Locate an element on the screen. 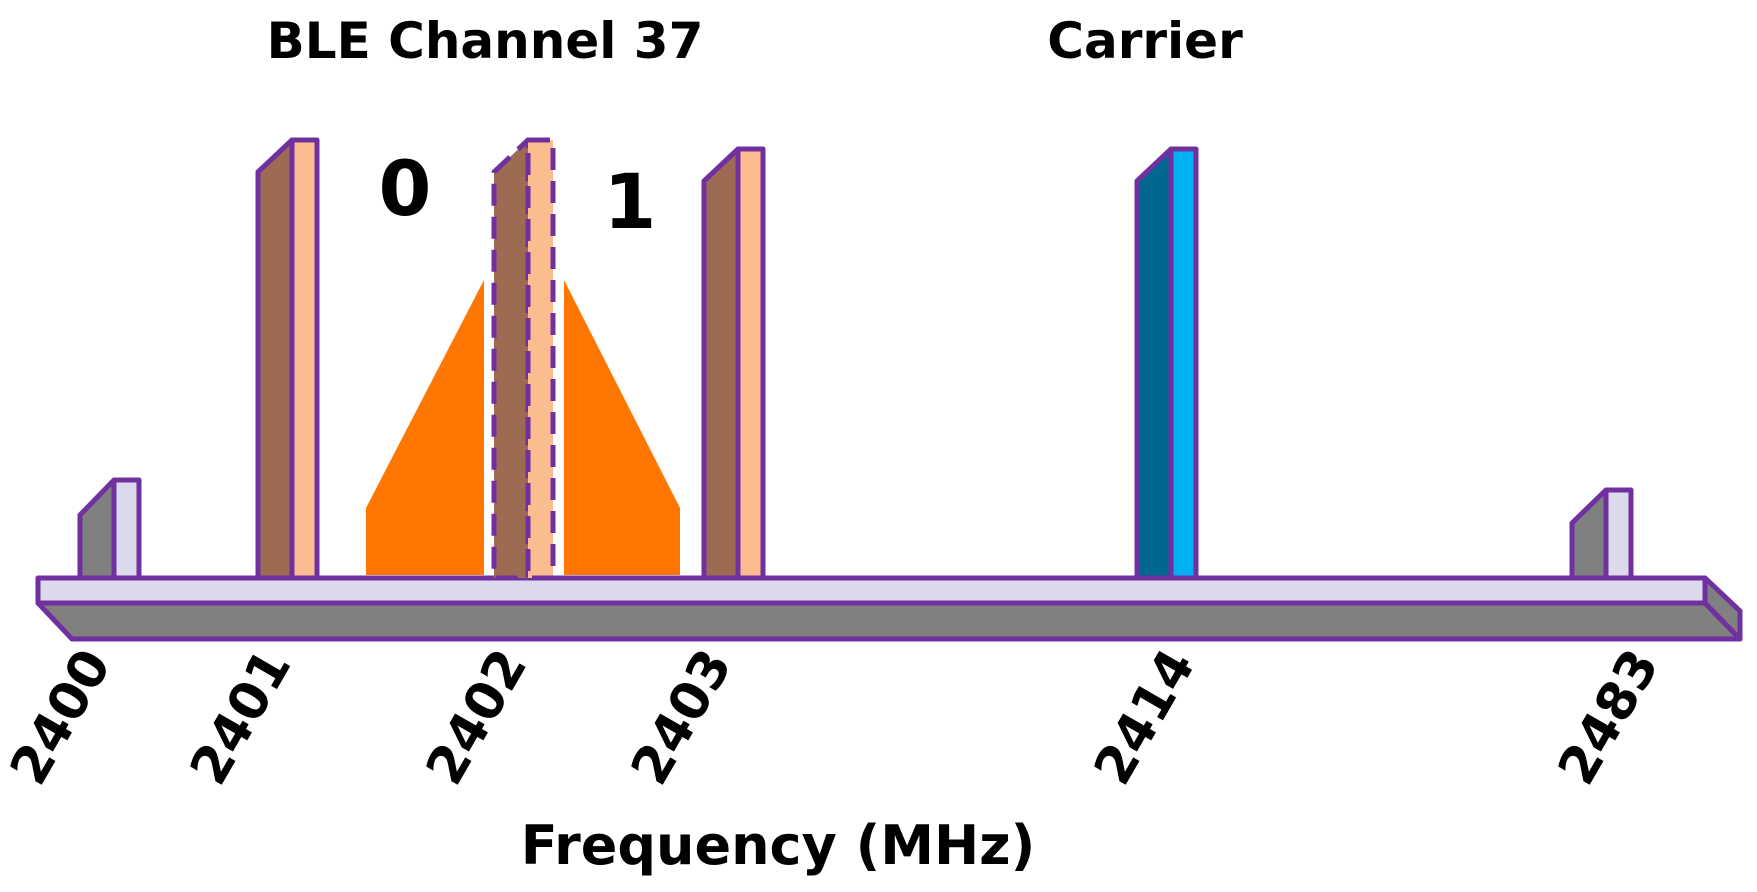 Image resolution: width=1757 pixels, height=892 pixels. modulation-lobe-bit-zero is located at coordinates (425, 427).